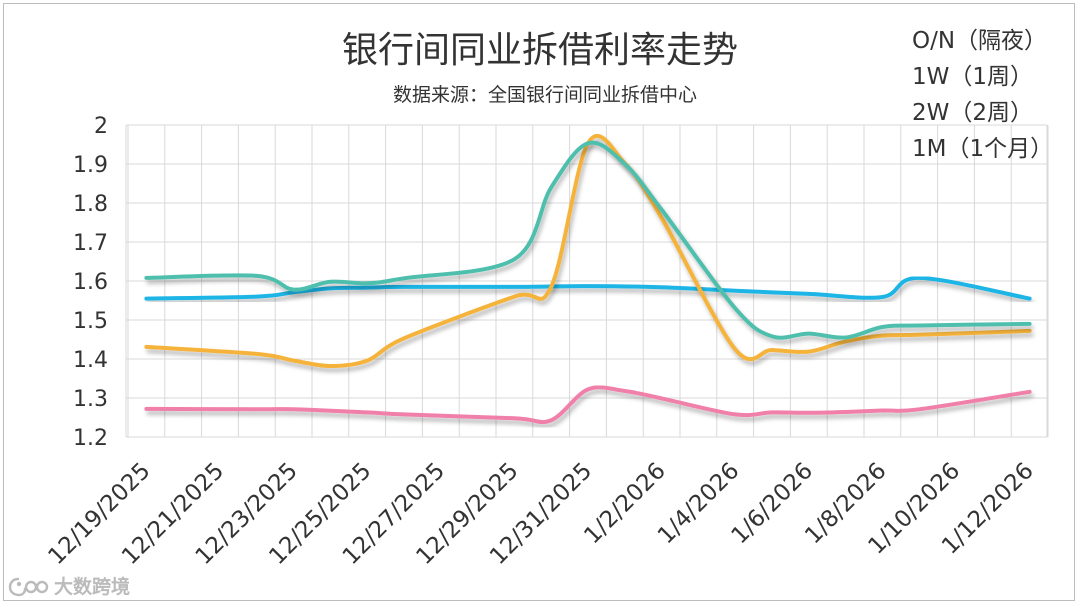 The width and height of the screenshot is (1080, 606). What do you see at coordinates (90, 360) in the screenshot?
I see `y-tick-label: 1.4` at bounding box center [90, 360].